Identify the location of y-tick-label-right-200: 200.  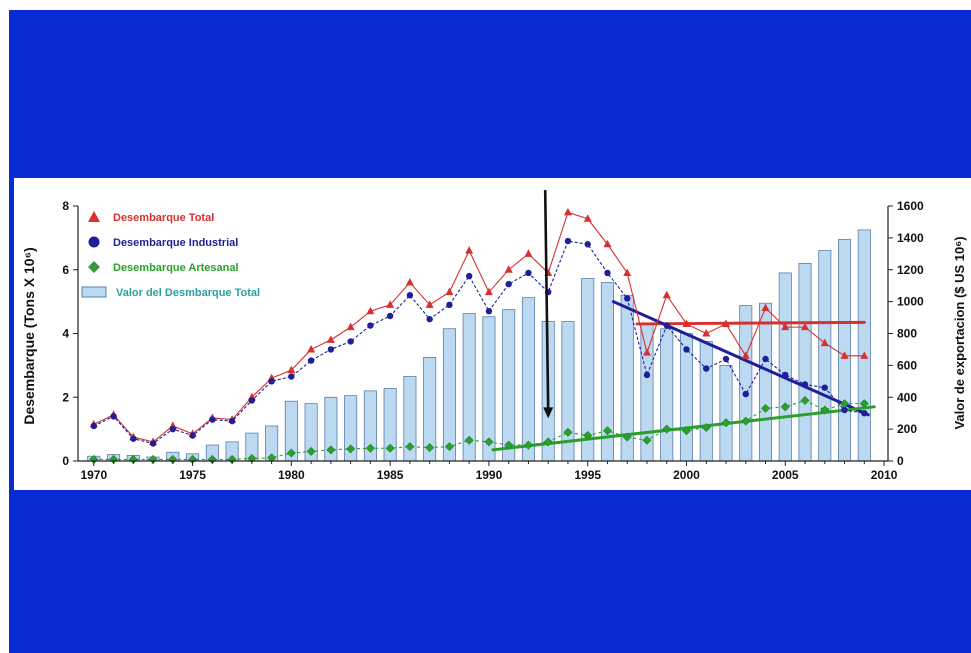
(907, 429).